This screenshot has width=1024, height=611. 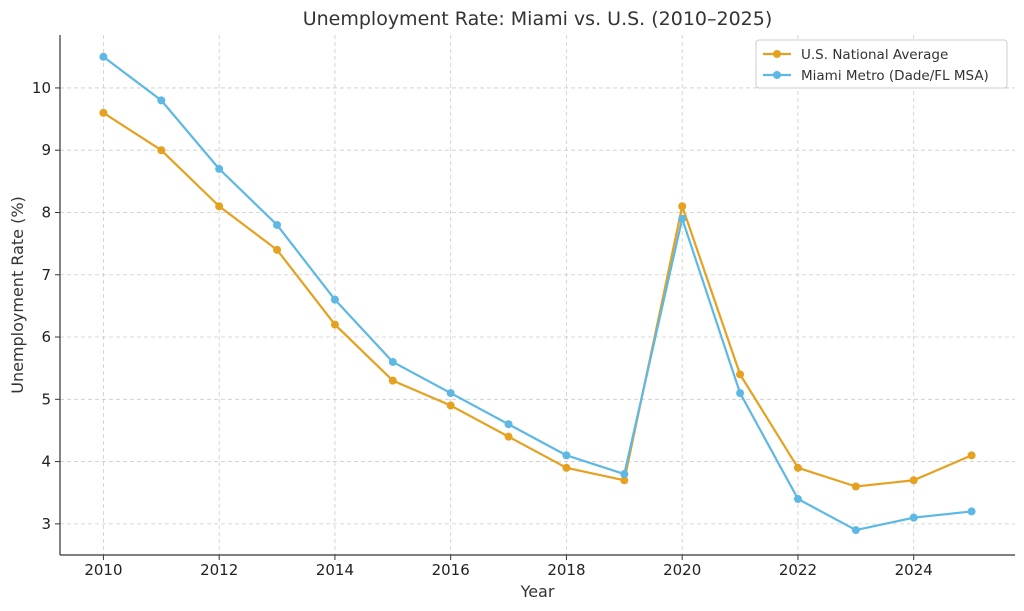 What do you see at coordinates (46, 275) in the screenshot?
I see `y-tick-label: 7` at bounding box center [46, 275].